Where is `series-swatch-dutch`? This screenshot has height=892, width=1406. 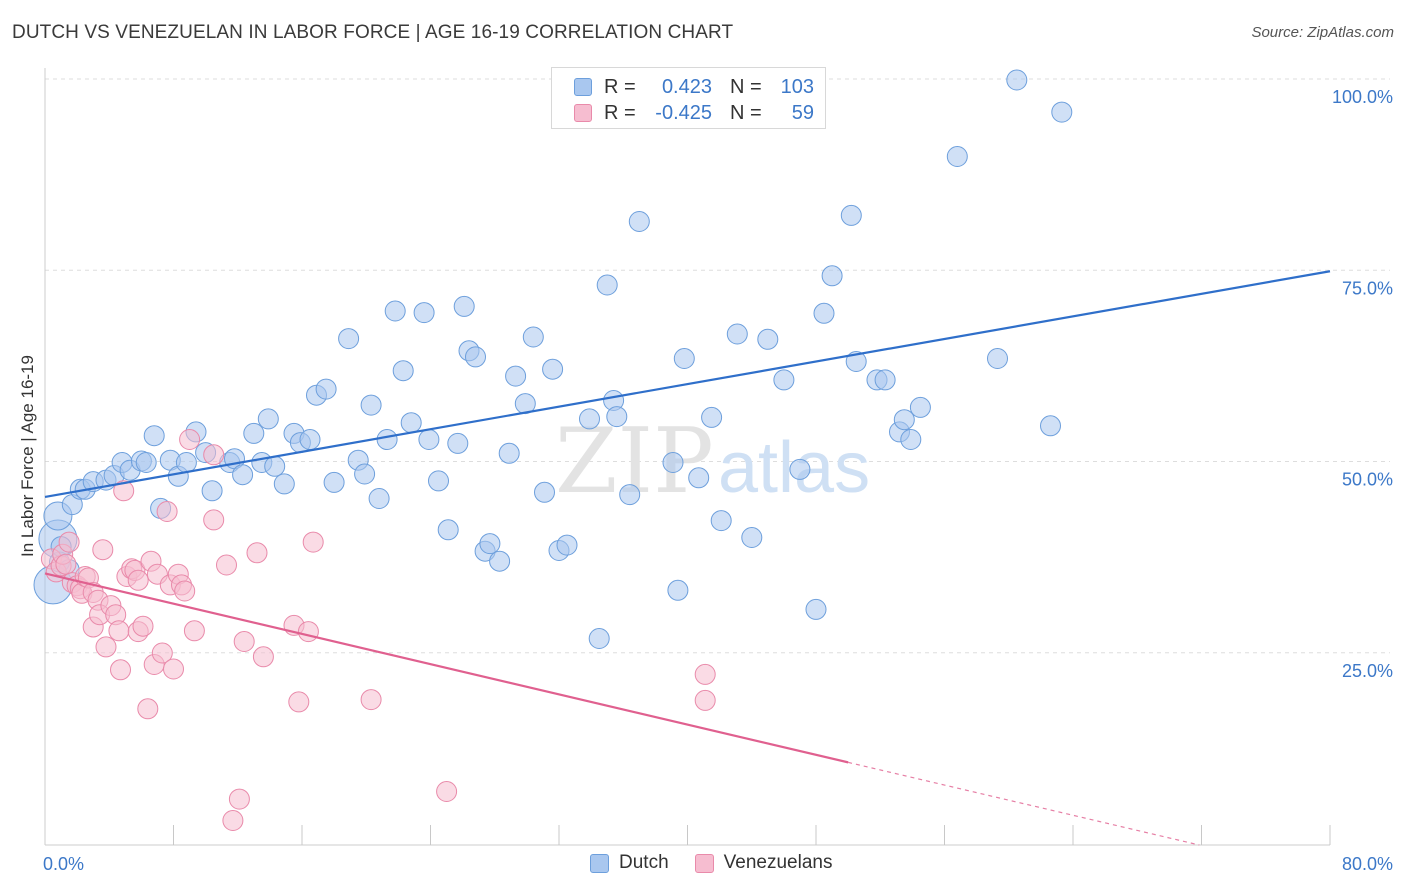
series-swatch-dutch is located at coordinates (599, 863).